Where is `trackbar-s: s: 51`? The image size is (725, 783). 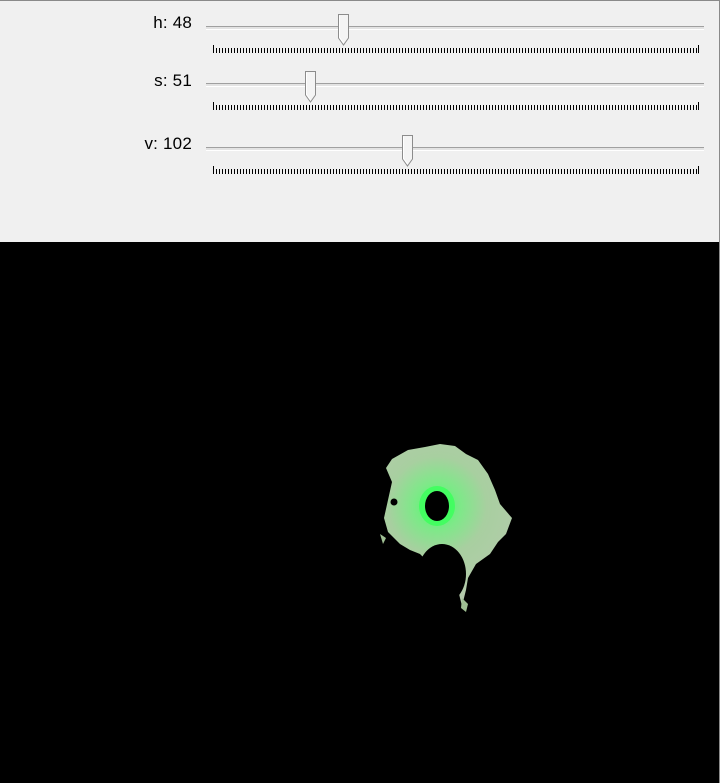 trackbar-s: s: 51 is located at coordinates (359, 96).